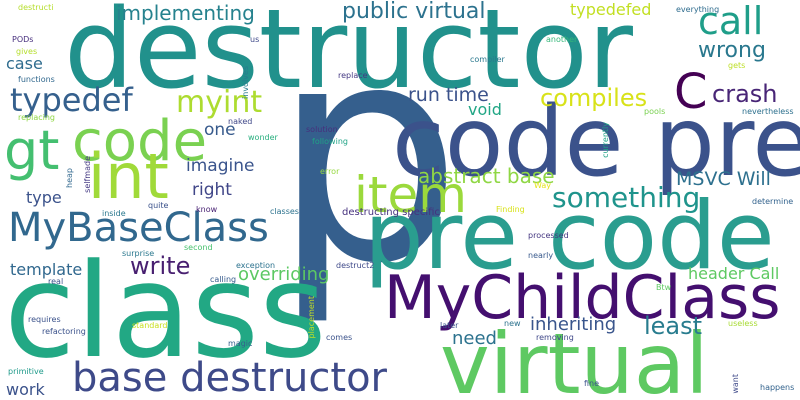 The width and height of the screenshot is (800, 400). Describe the element at coordinates (574, 357) in the screenshot. I see `word-virtual: virtual` at that location.